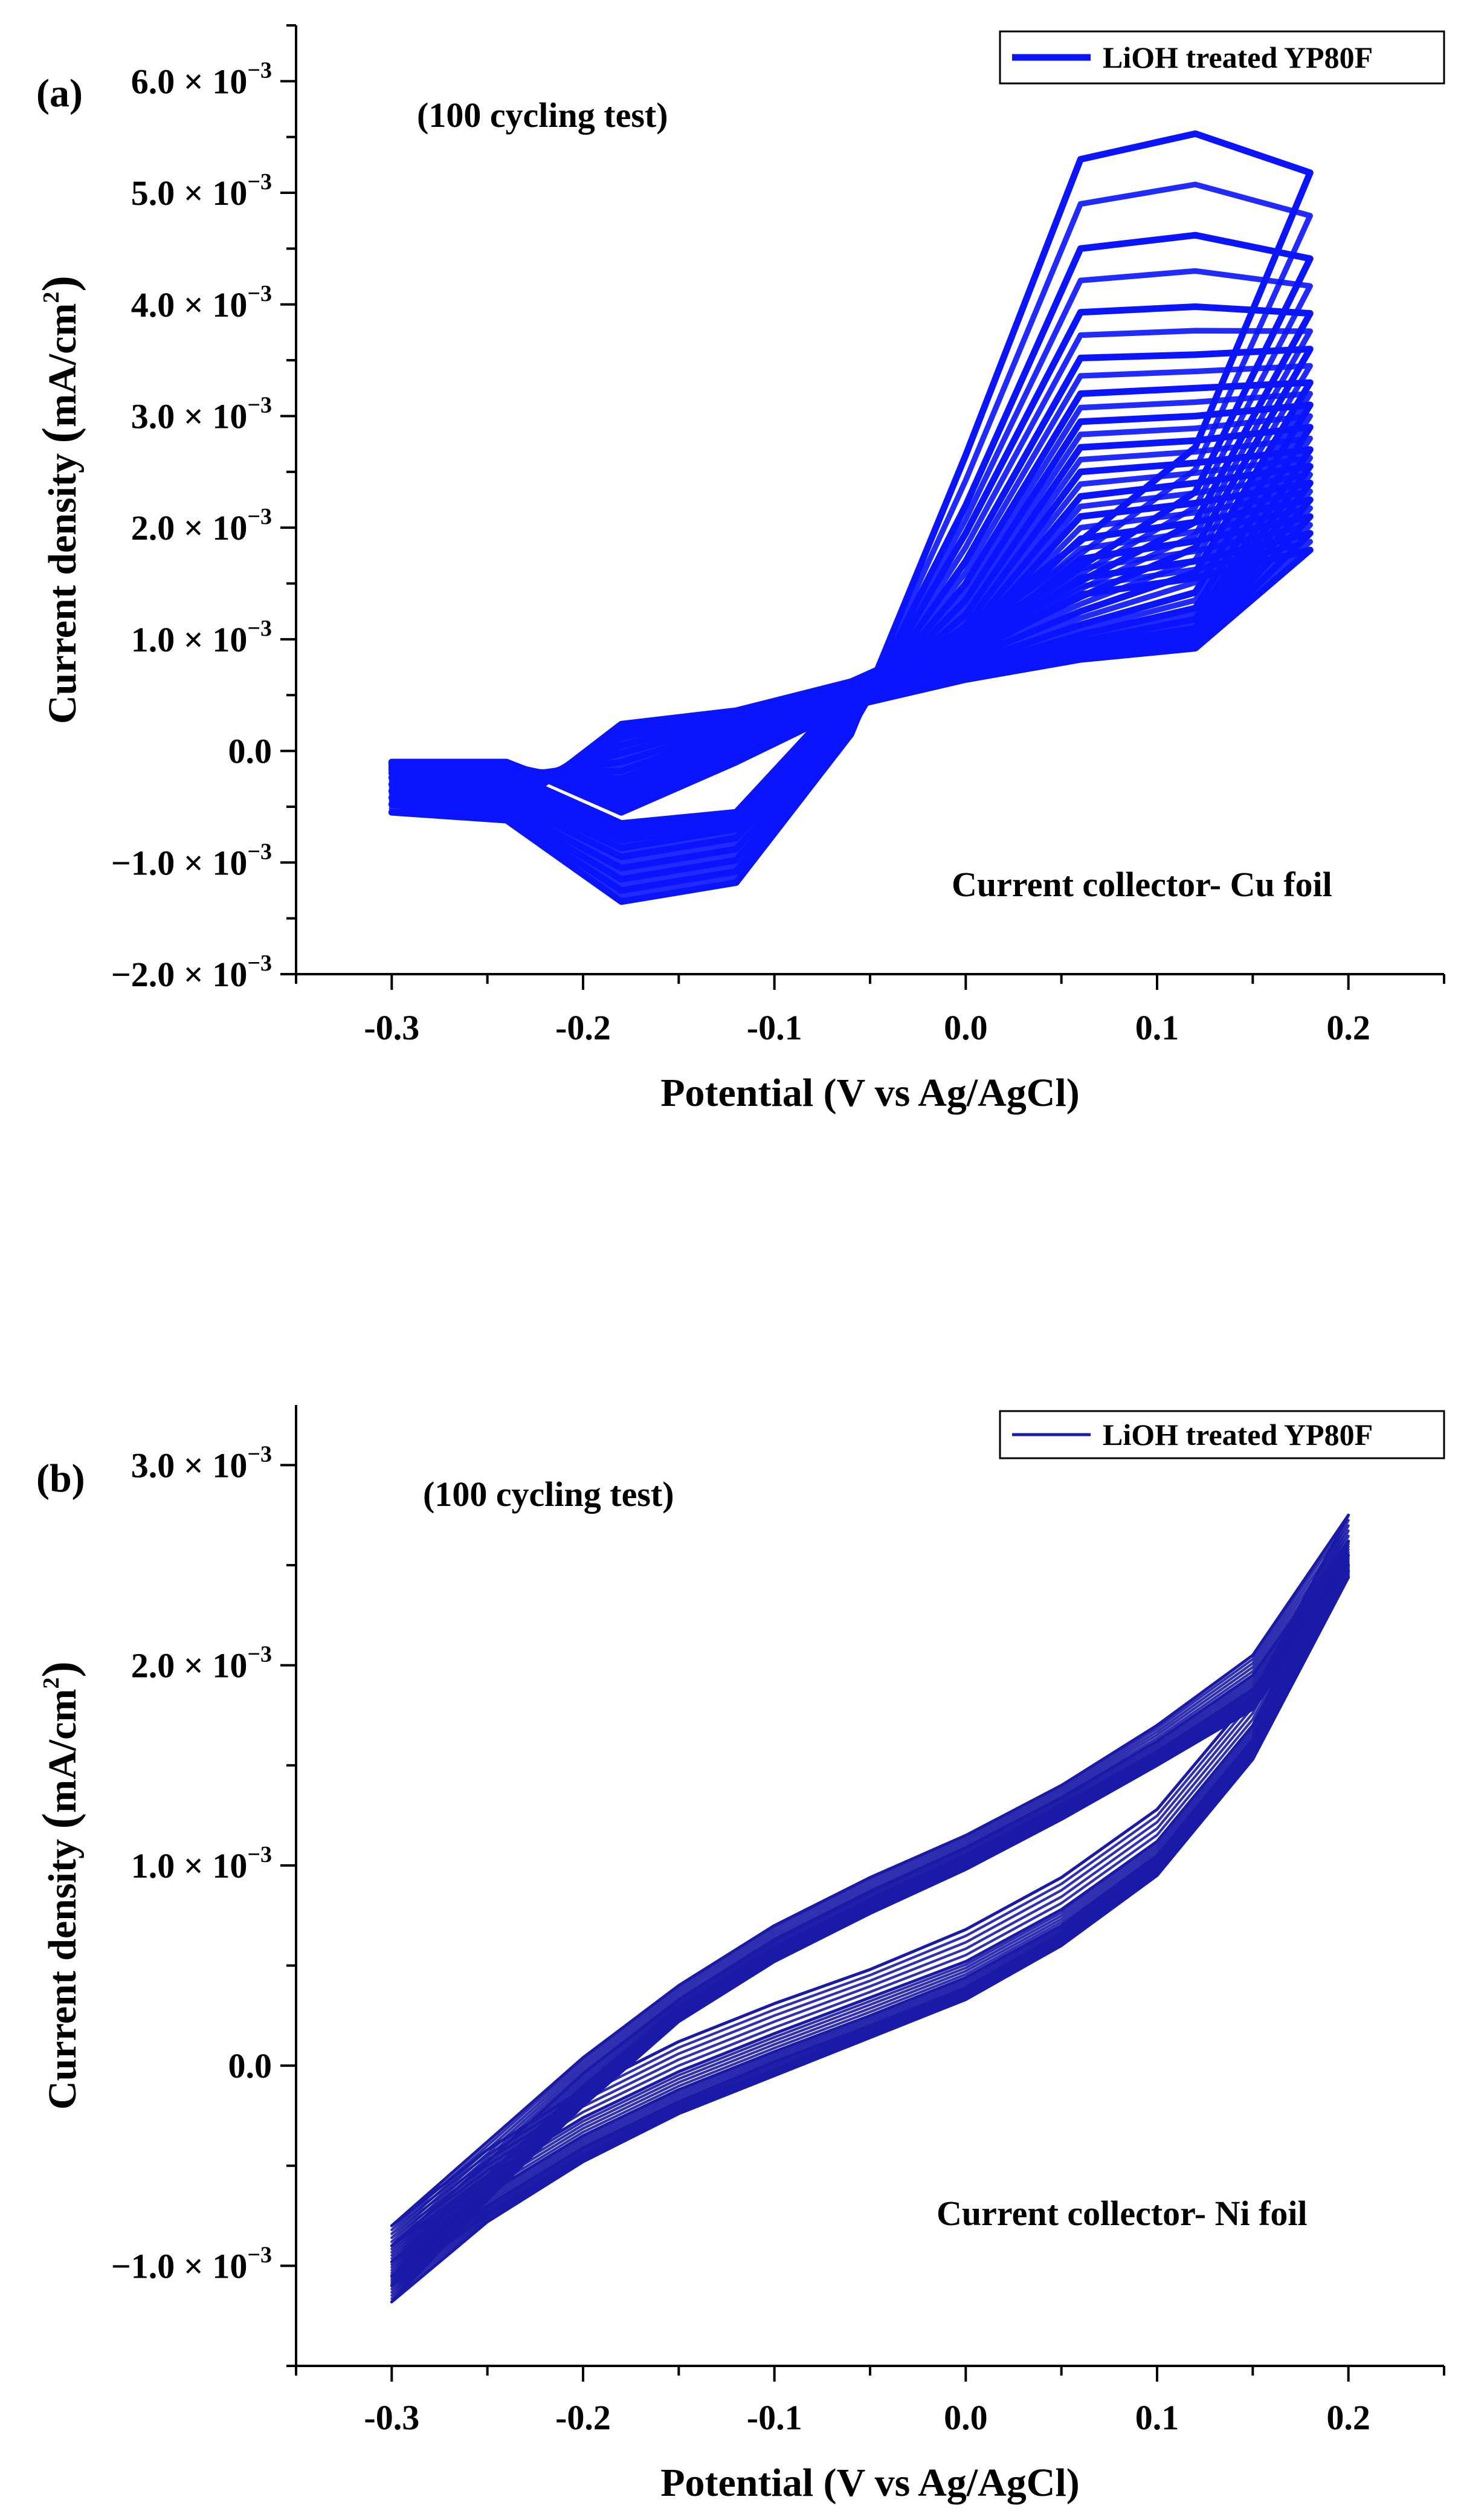 This screenshot has width=1461, height=2520. I want to click on y-tick-mantissa: 5.0 × 10, so click(189, 193).